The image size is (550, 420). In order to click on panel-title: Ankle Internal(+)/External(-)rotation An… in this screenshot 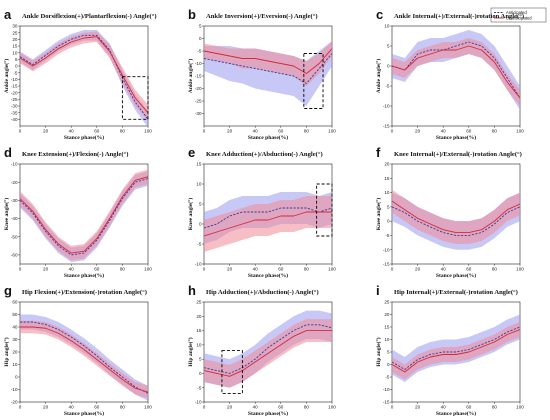, I will do `click(459, 16)`.